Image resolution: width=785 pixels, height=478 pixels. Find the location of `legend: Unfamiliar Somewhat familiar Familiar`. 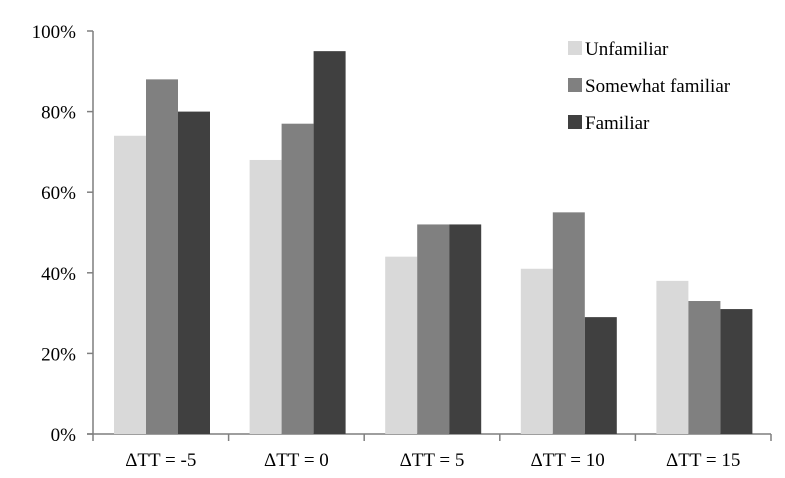

legend: Unfamiliar Somewhat familiar Familiar is located at coordinates (649, 86).